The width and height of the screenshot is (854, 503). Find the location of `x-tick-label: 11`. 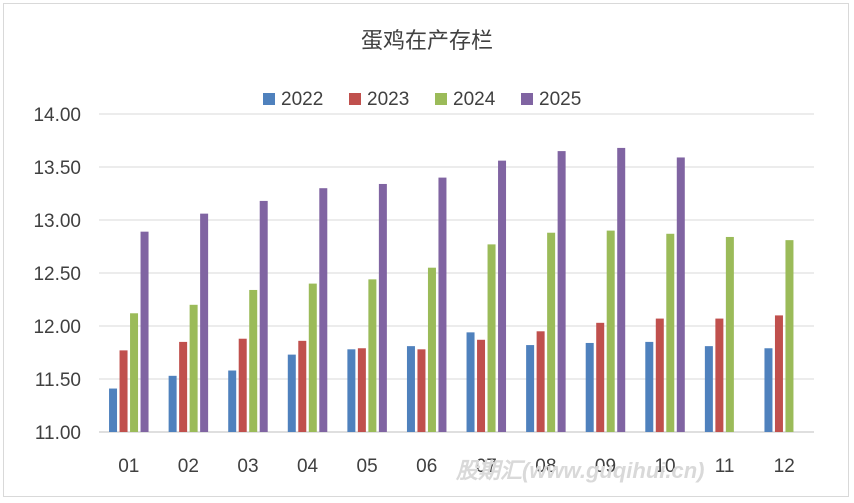

x-tick-label: 11 is located at coordinates (725, 466).